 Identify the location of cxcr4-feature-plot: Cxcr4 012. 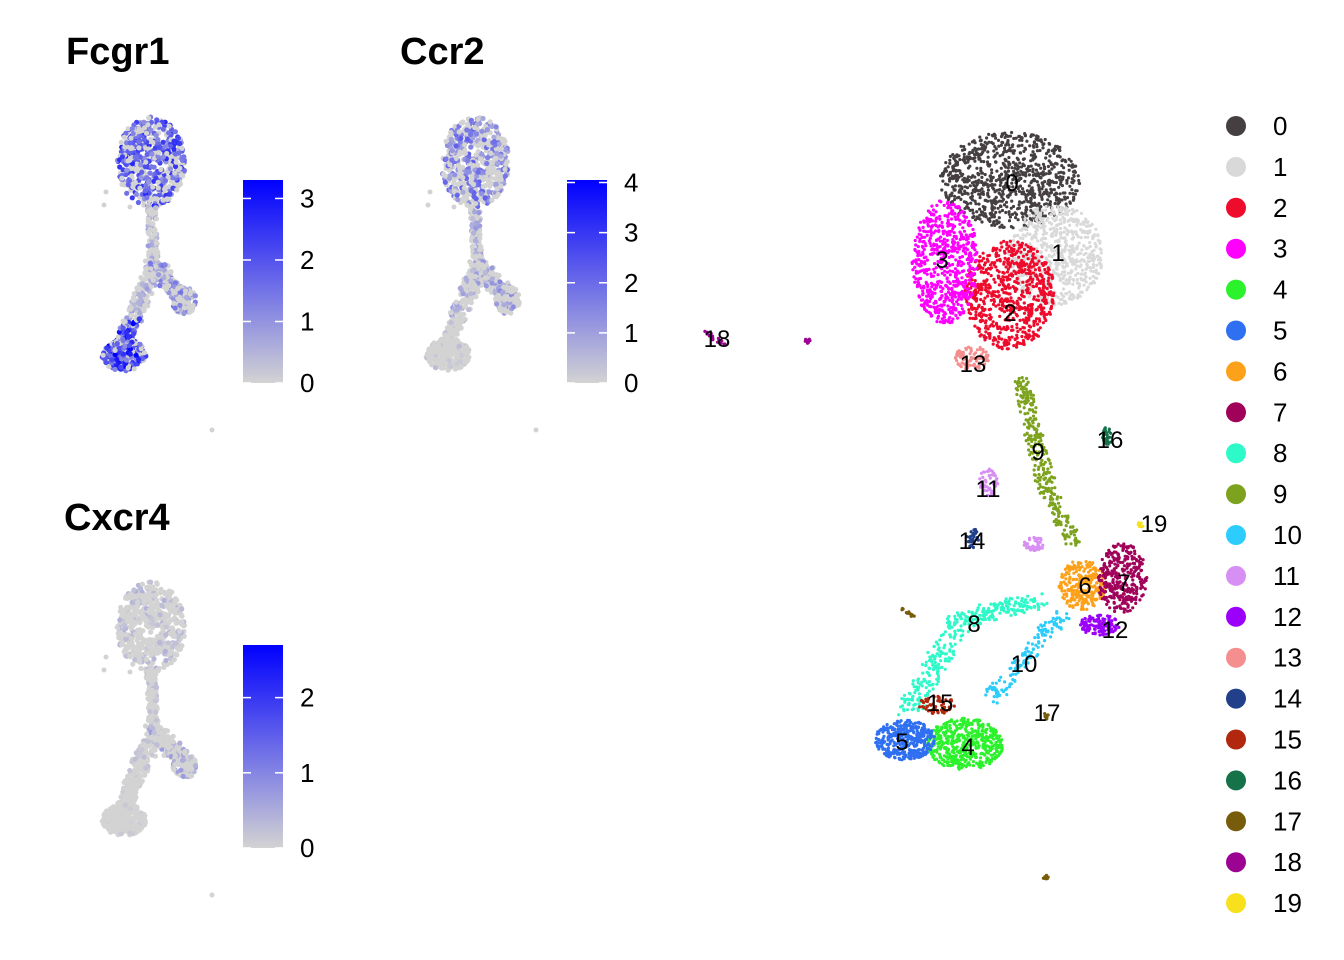
(189, 697).